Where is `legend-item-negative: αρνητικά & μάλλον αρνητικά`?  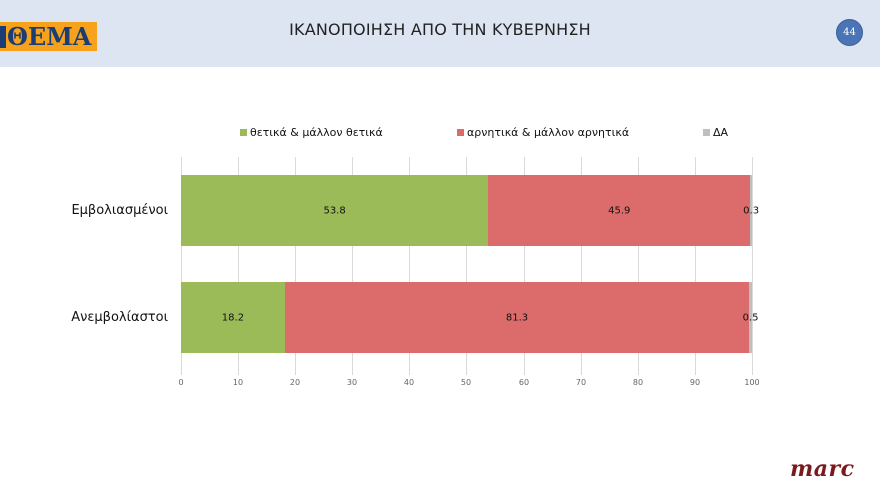 legend-item-negative: αρνητικά & μάλλον αρνητικά is located at coordinates (543, 132).